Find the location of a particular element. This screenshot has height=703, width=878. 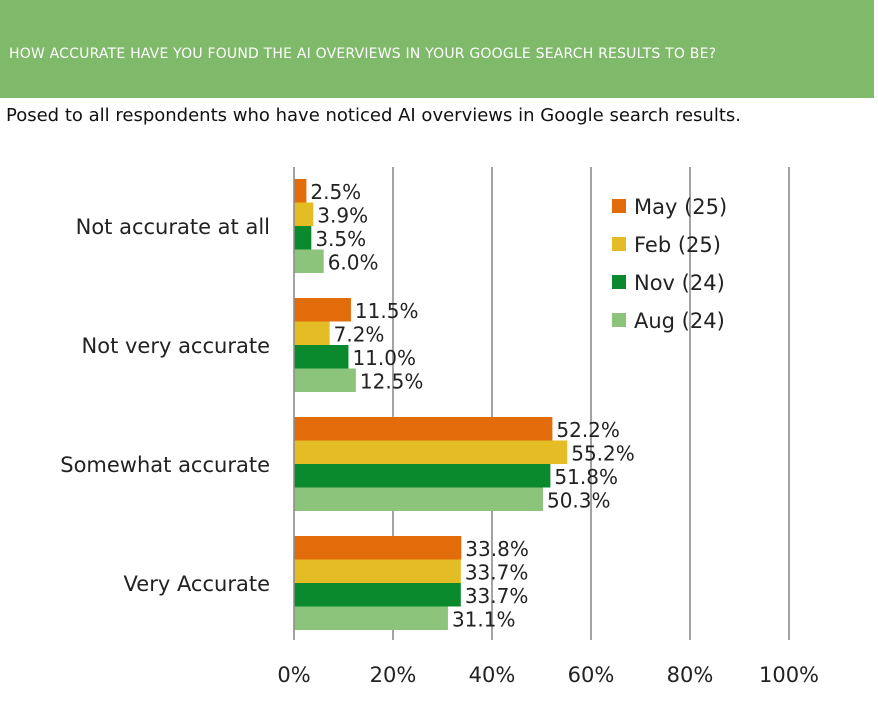

data-label: 12.5% is located at coordinates (392, 381).